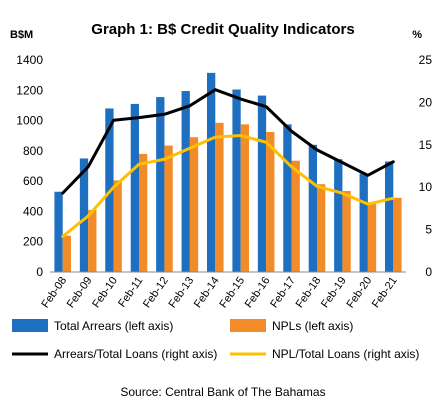 This screenshot has height=410, width=446. I want to click on left-tick-label: 800, so click(33, 151).